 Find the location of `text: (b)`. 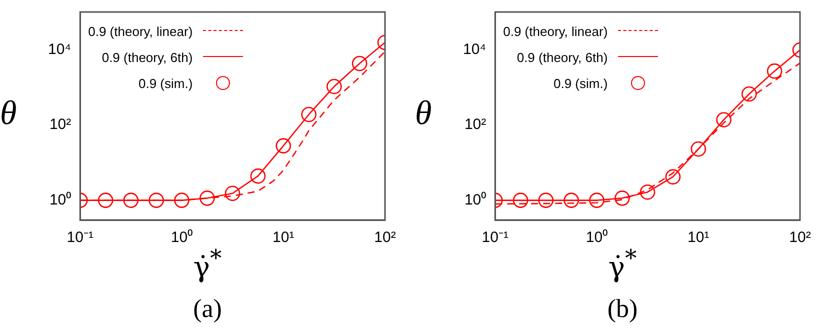

text: (b) is located at coordinates (622, 309).